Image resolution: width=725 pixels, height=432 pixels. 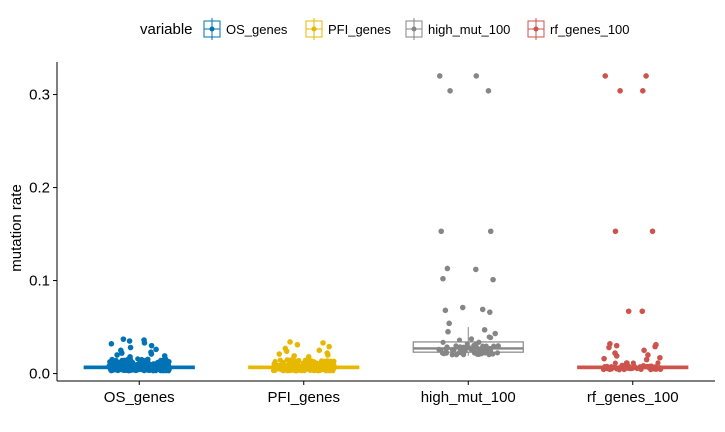 What do you see at coordinates (257, 29) in the screenshot?
I see `legend-label: OS_genes` at bounding box center [257, 29].